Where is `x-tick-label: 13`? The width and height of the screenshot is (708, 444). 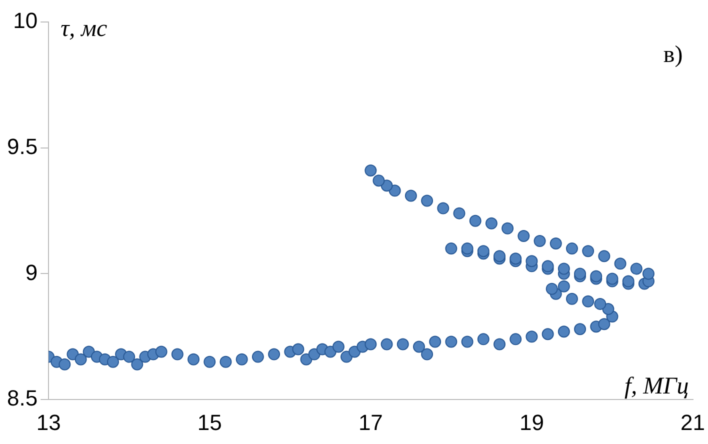 x-tick-label: 13 is located at coordinates (48, 422).